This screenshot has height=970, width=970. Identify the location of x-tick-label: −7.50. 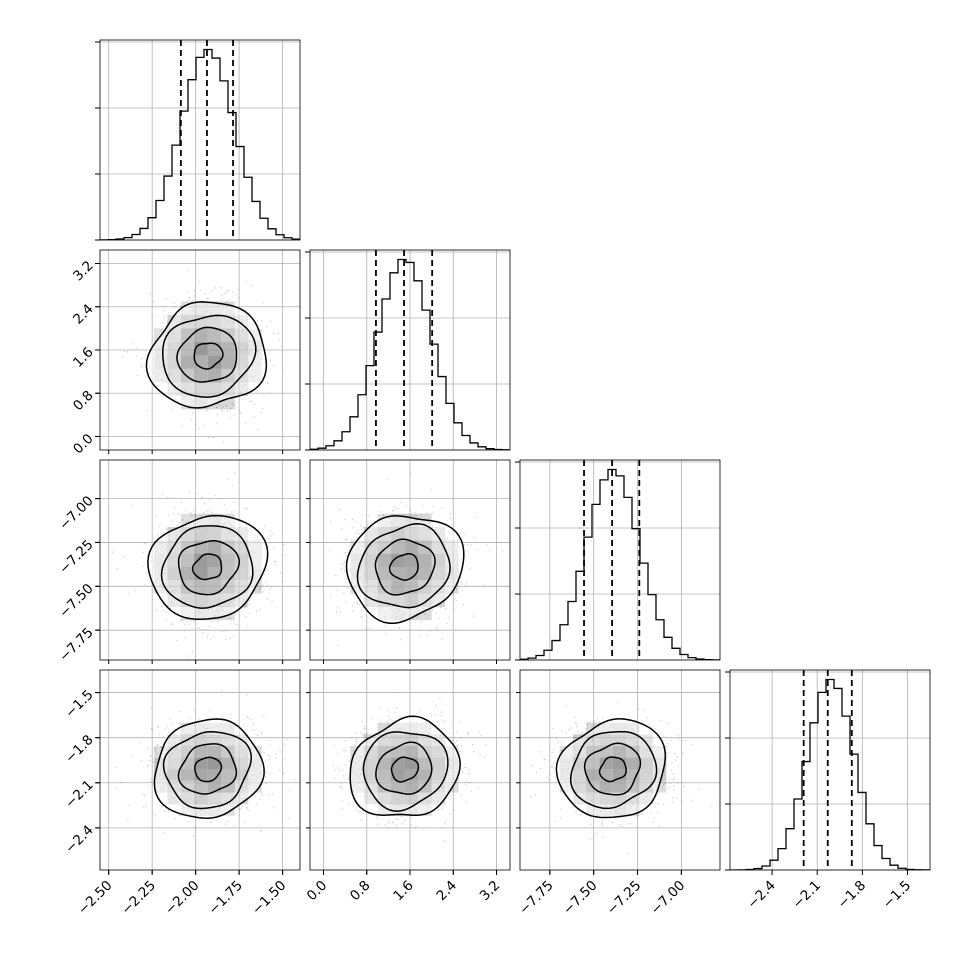
(580, 898).